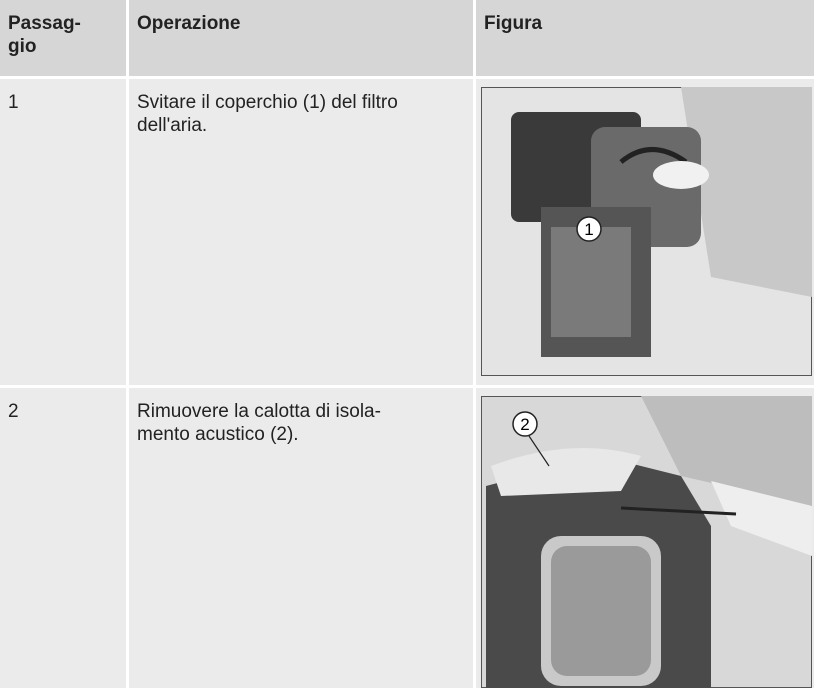  What do you see at coordinates (645, 38) in the screenshot?
I see `header-cell: Figura` at bounding box center [645, 38].